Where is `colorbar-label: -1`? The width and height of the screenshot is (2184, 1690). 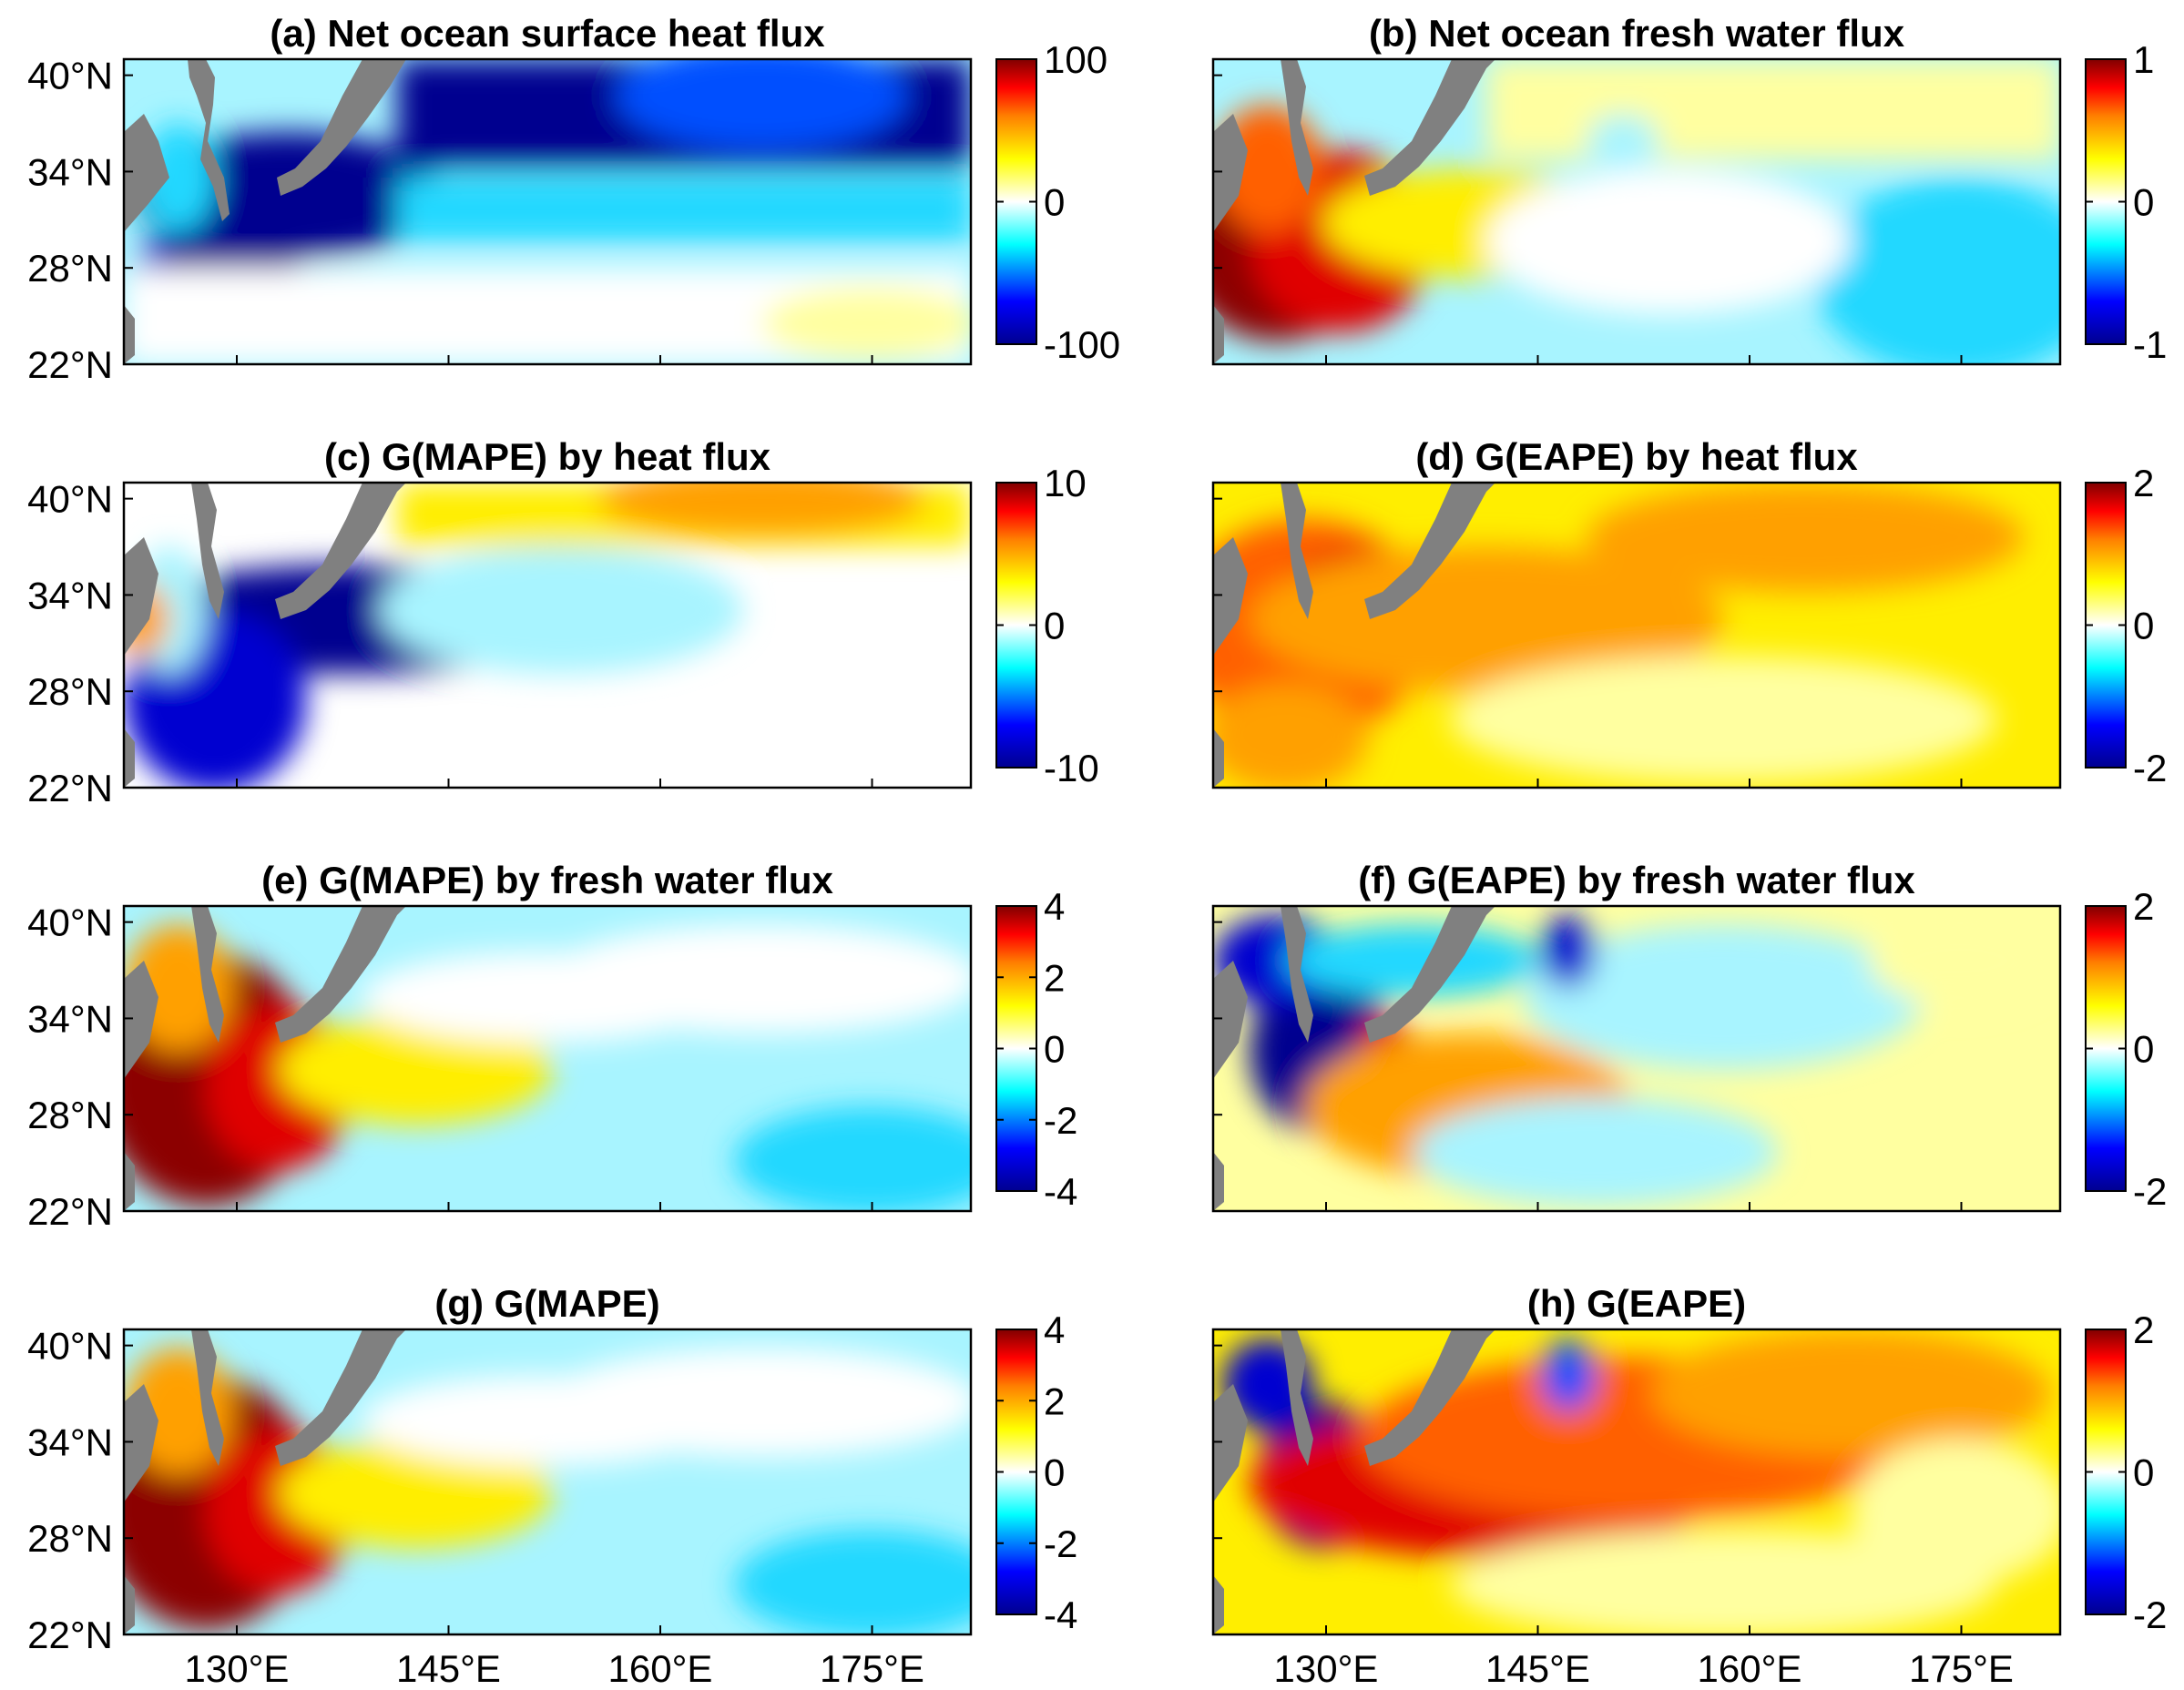
colorbar-label: -1 is located at coordinates (2150, 344).